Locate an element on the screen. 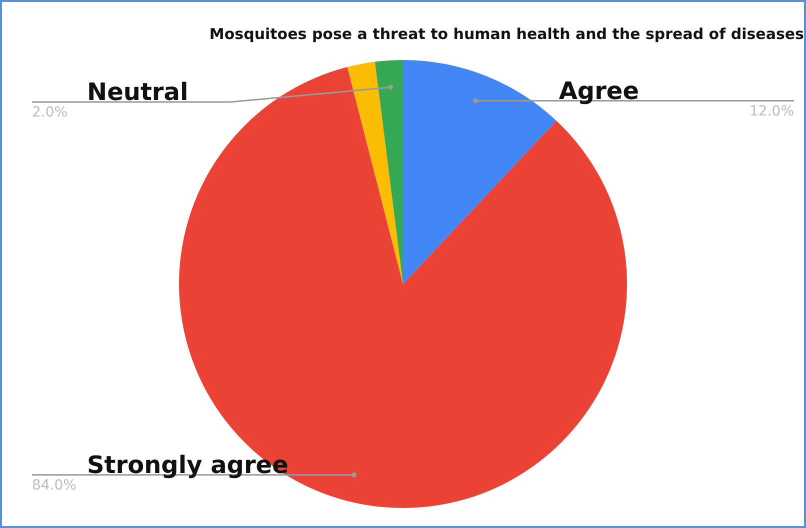 The image size is (806, 528). data-label: 12.0% is located at coordinates (772, 111).